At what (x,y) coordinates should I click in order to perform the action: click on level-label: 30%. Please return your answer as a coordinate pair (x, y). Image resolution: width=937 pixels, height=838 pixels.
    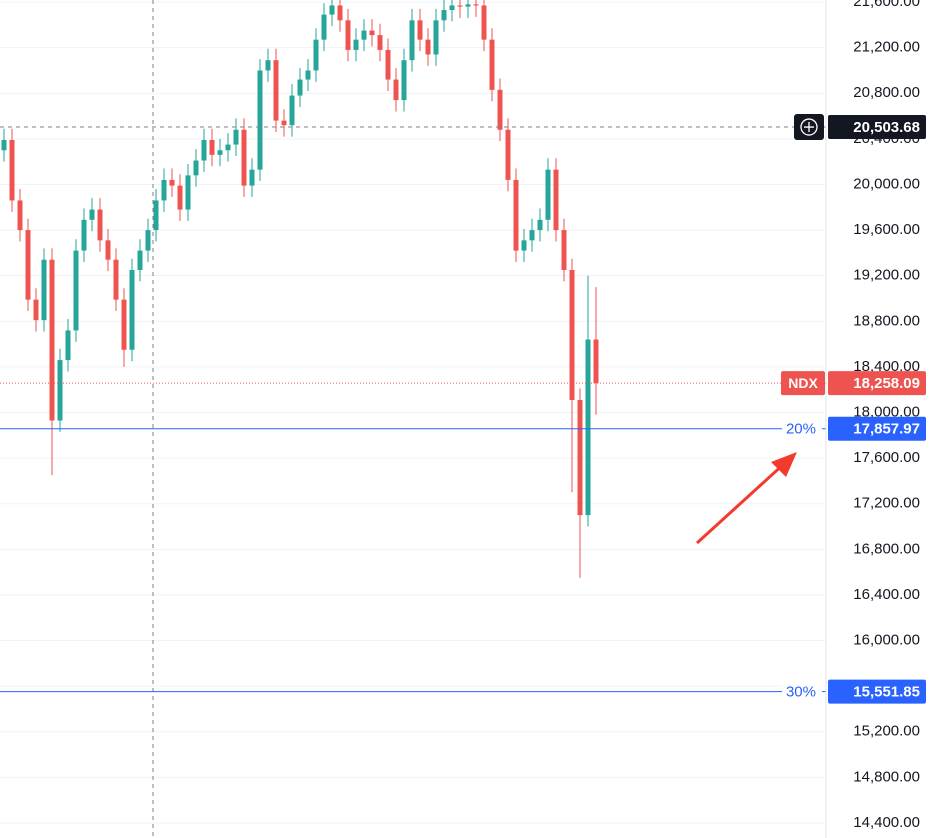
    Looking at the image, I should click on (801, 692).